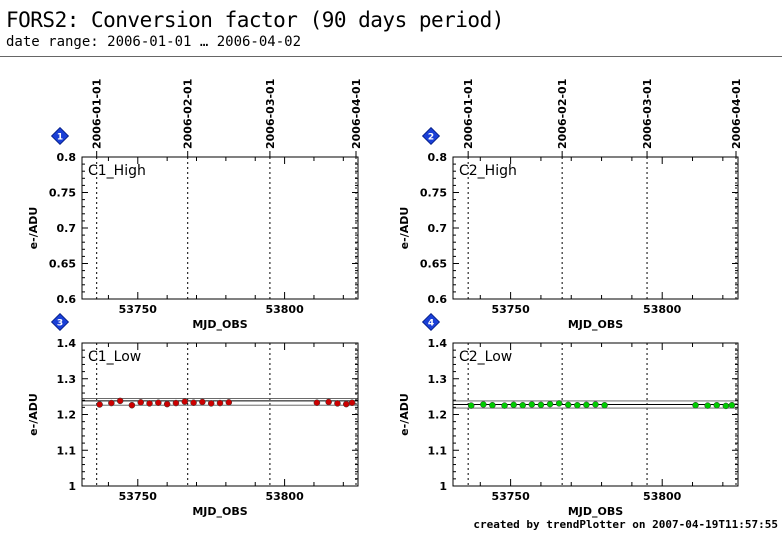  I want to click on panel-label: C2_High, so click(488, 171).